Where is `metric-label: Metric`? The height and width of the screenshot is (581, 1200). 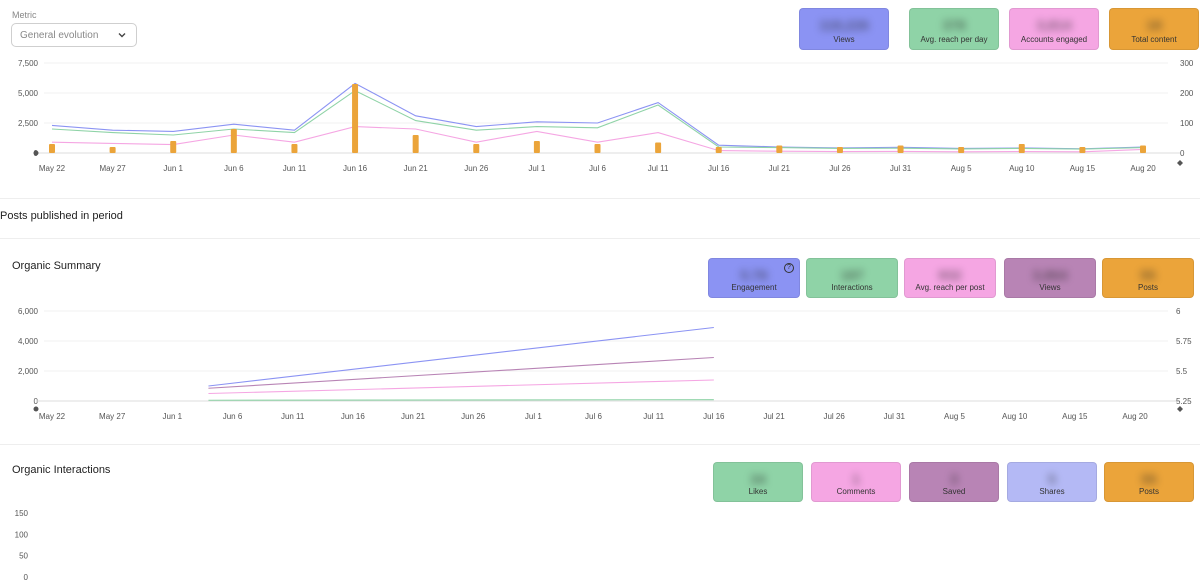 metric-label: Metric is located at coordinates (24, 15).